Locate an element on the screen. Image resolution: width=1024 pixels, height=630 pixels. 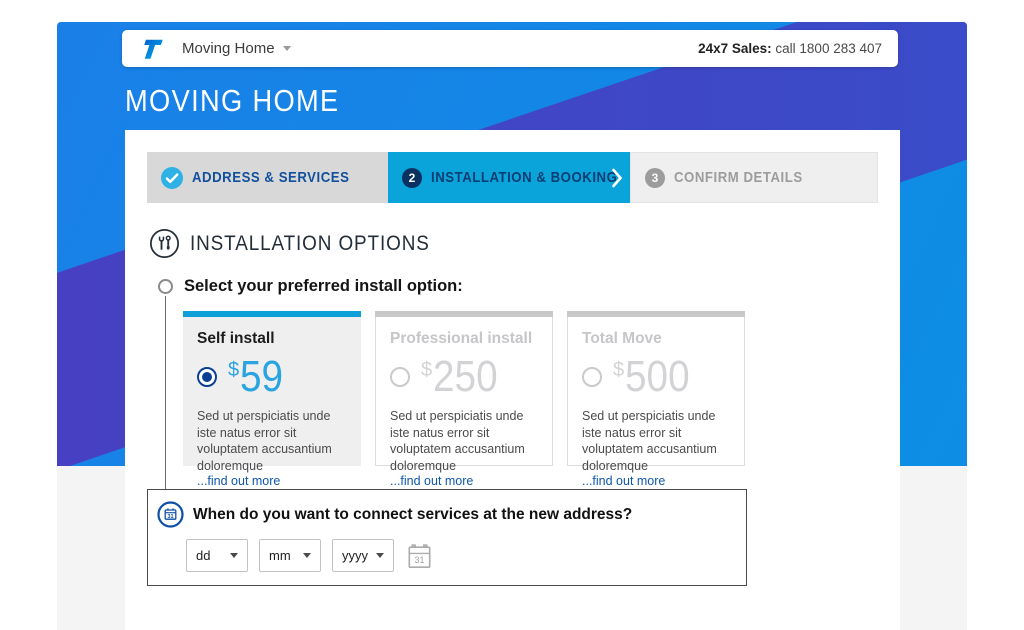
year-select-value: yyyy is located at coordinates (355, 555).